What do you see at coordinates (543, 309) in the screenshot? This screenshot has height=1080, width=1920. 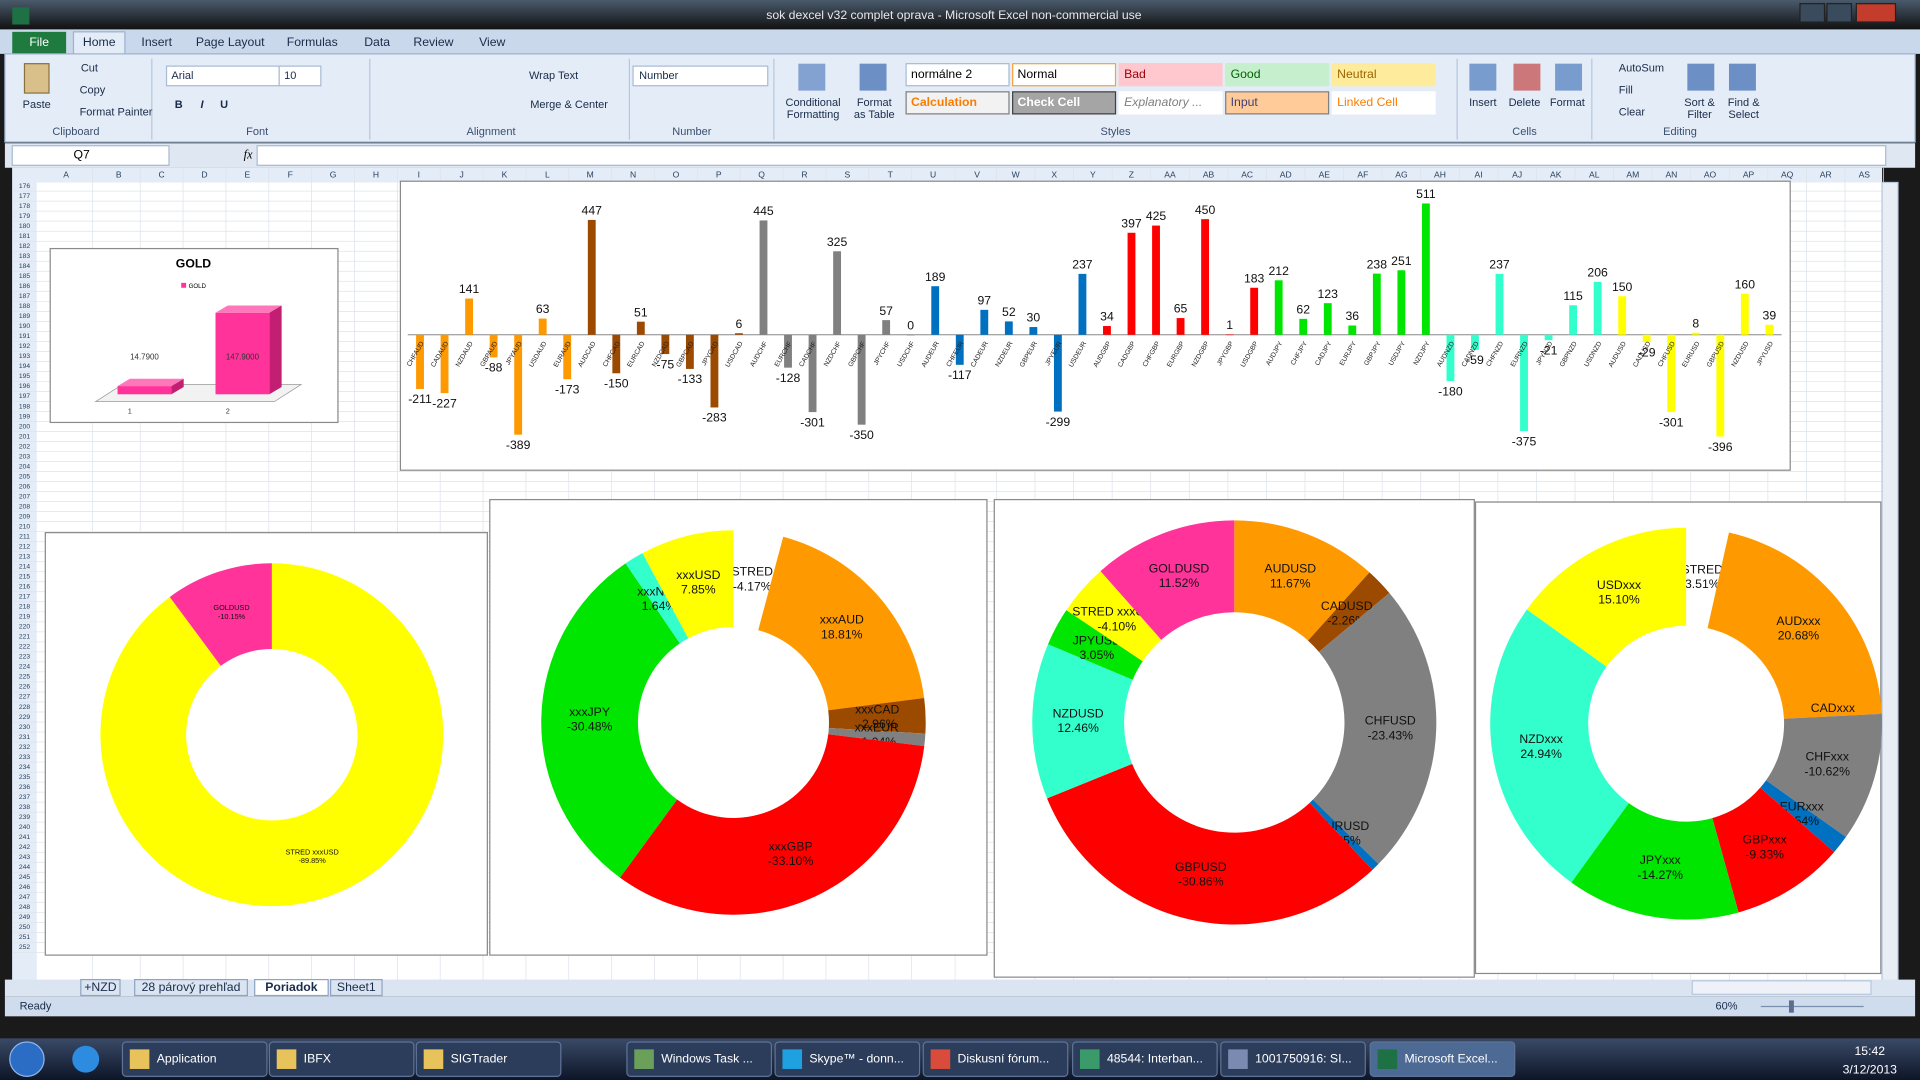 I see `data-label: 63` at bounding box center [543, 309].